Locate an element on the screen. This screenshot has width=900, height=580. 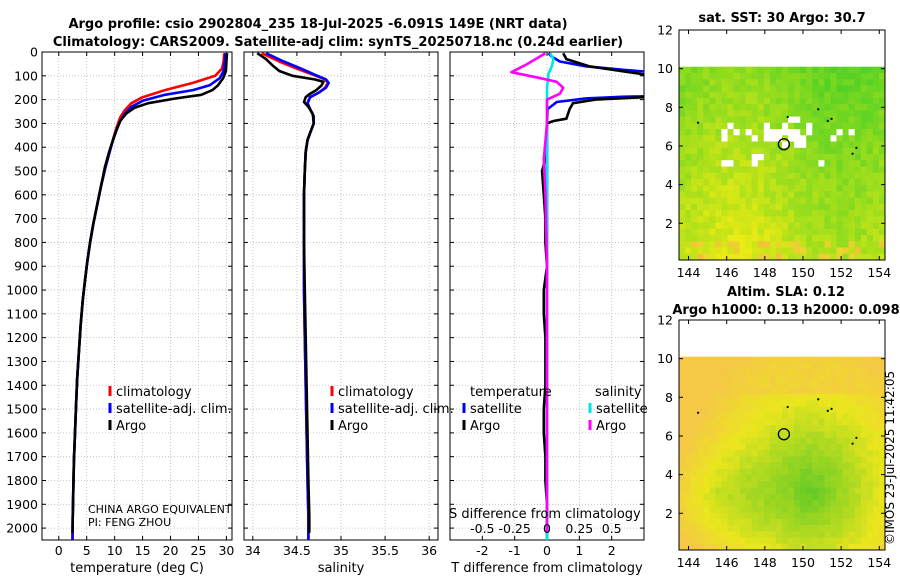
sst-map-ytick-label: 12 is located at coordinates (665, 30).